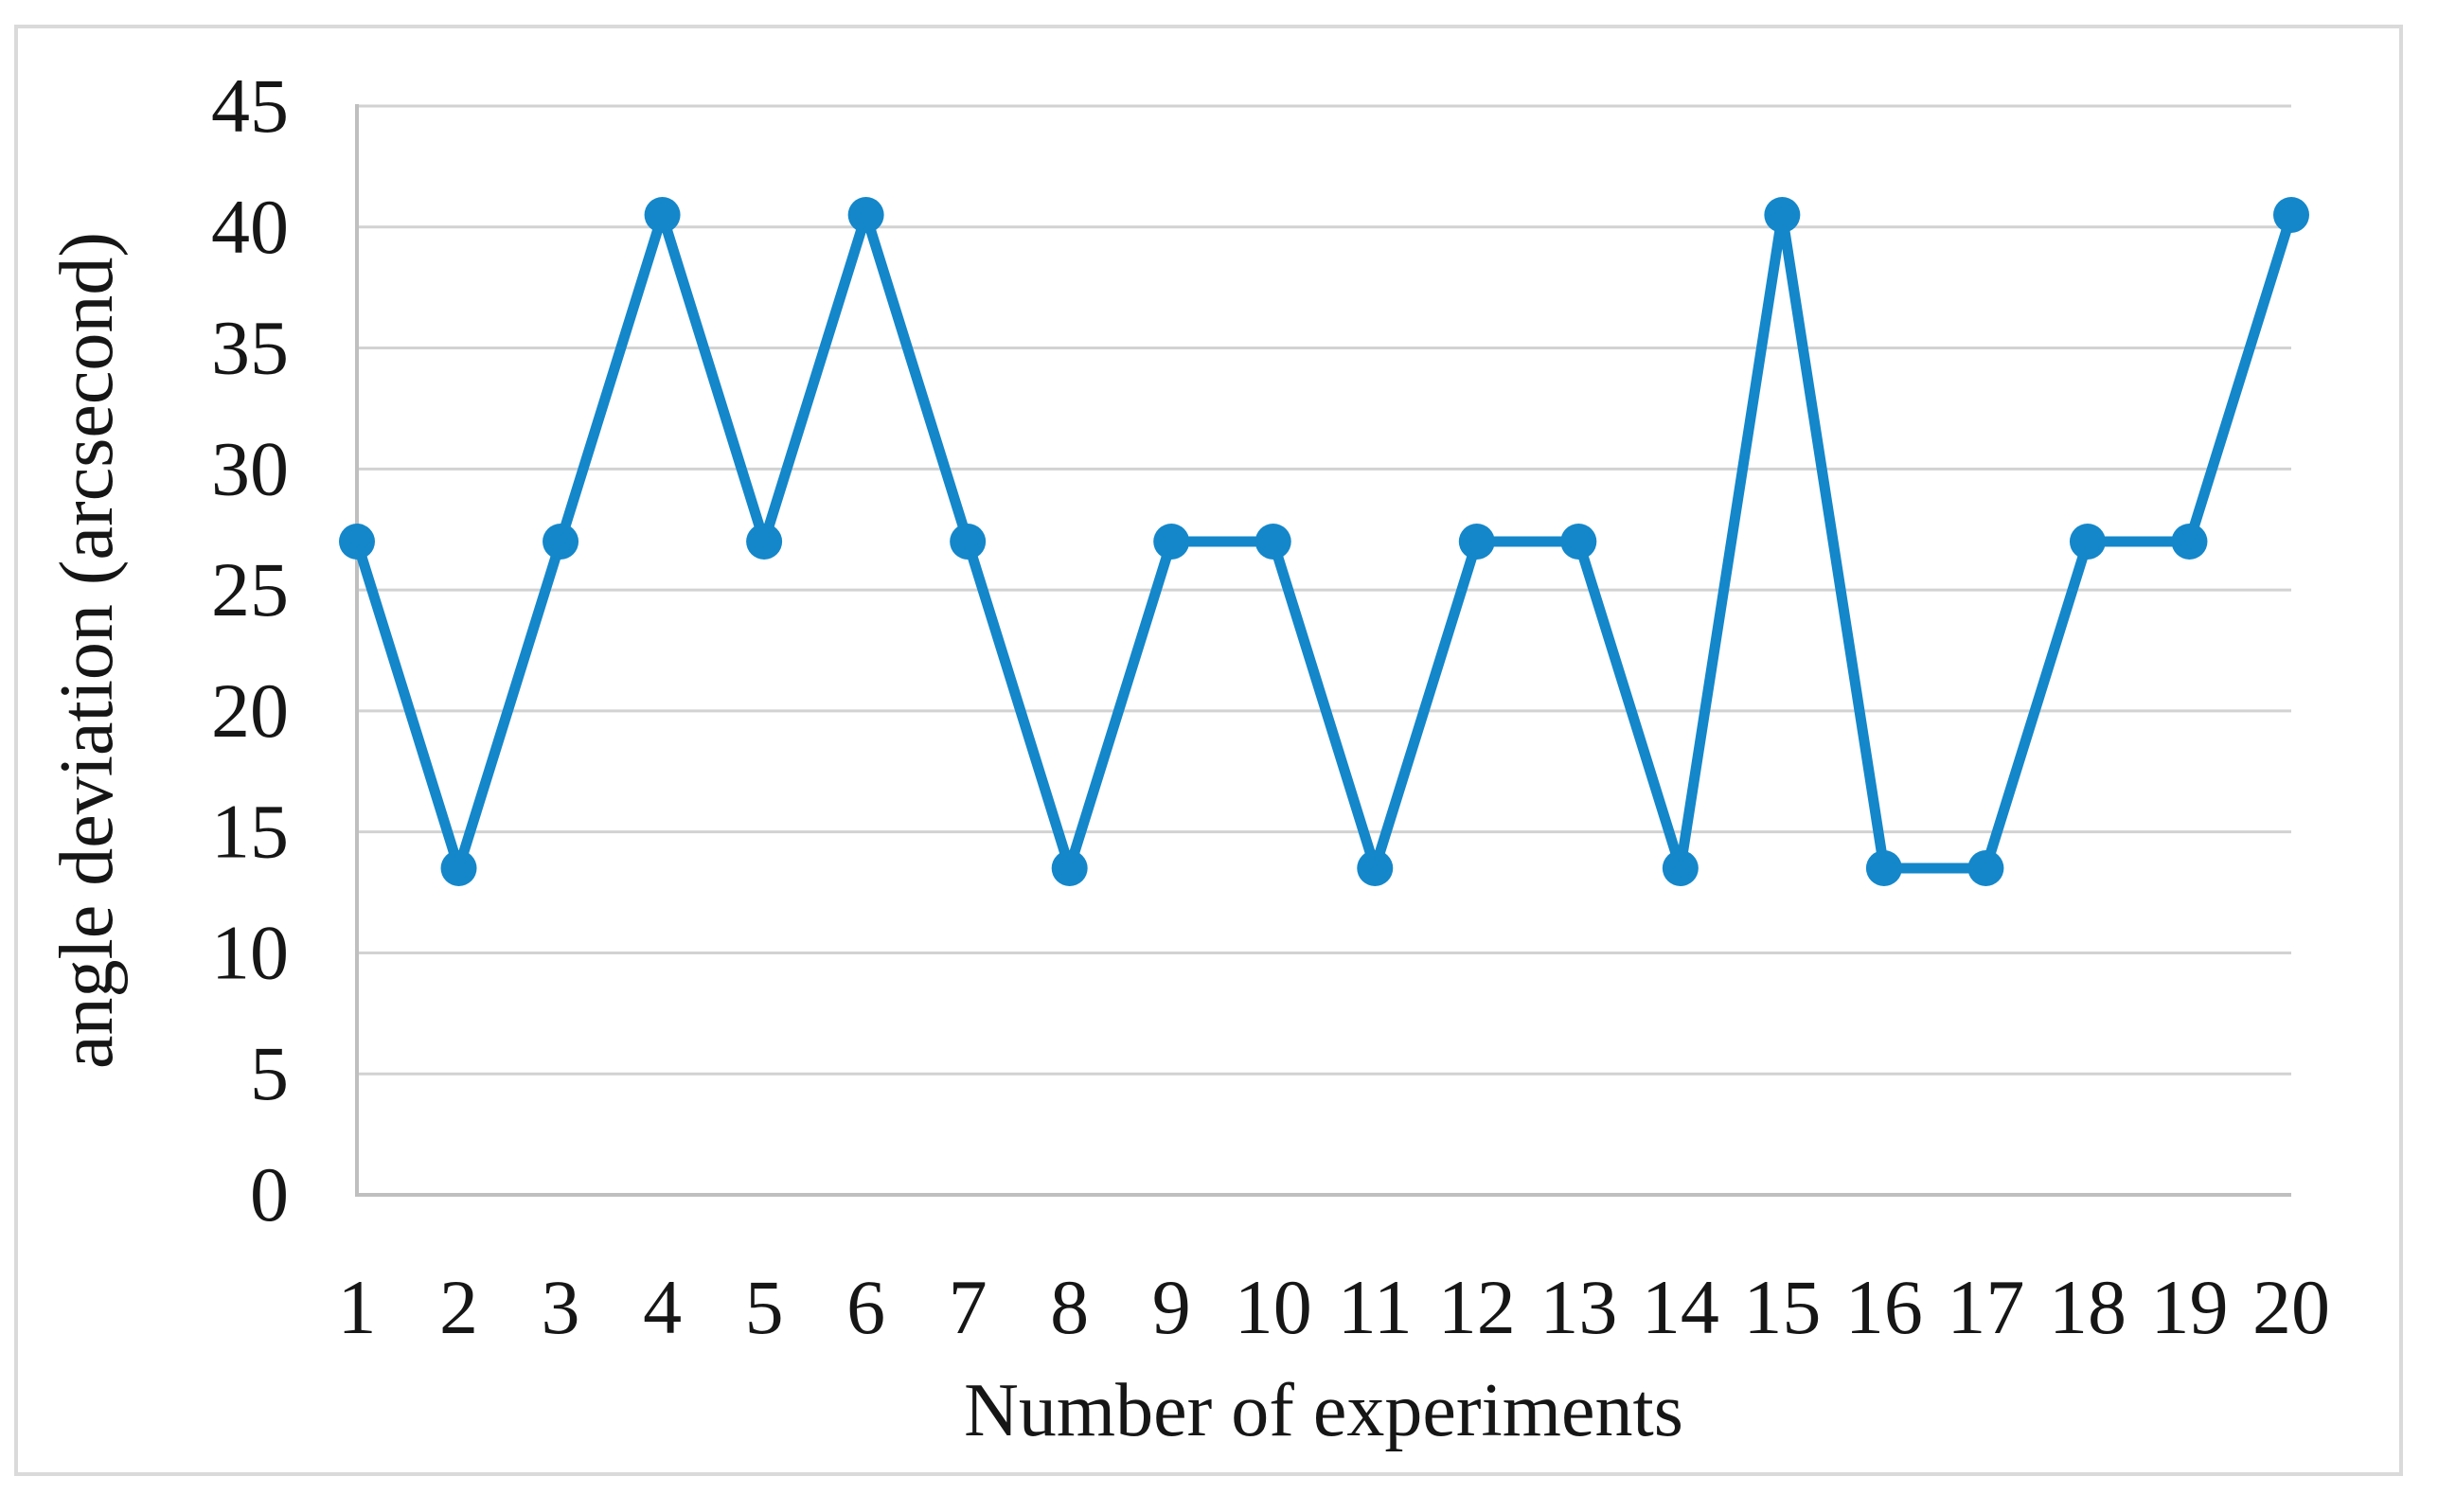  Describe the element at coordinates (87, 650) in the screenshot. I see `y-axis-title: angle deviation (arcsecond)` at that location.